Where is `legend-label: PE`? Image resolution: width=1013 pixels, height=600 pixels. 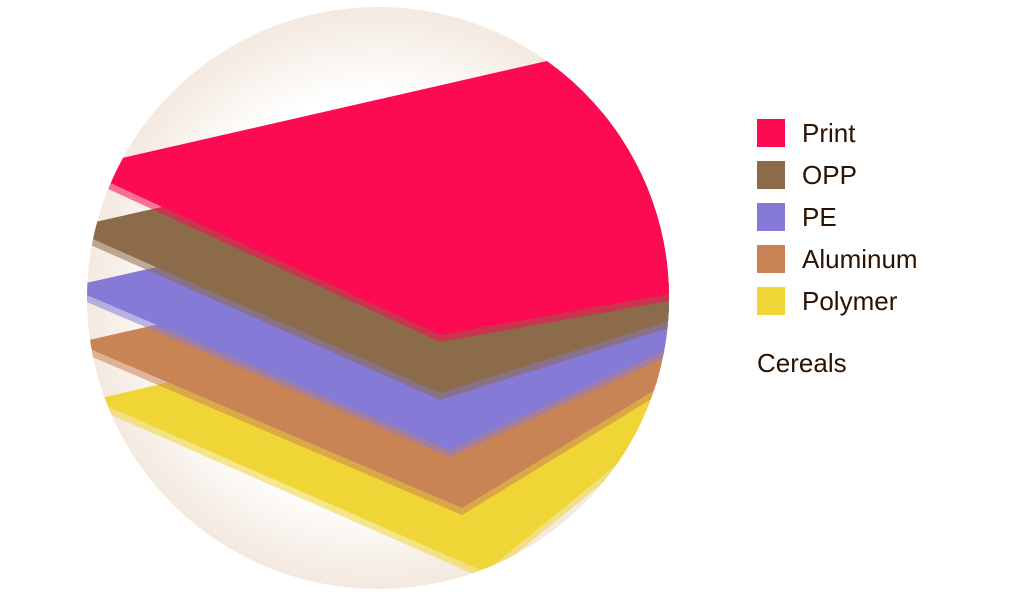 legend-label: PE is located at coordinates (819, 217).